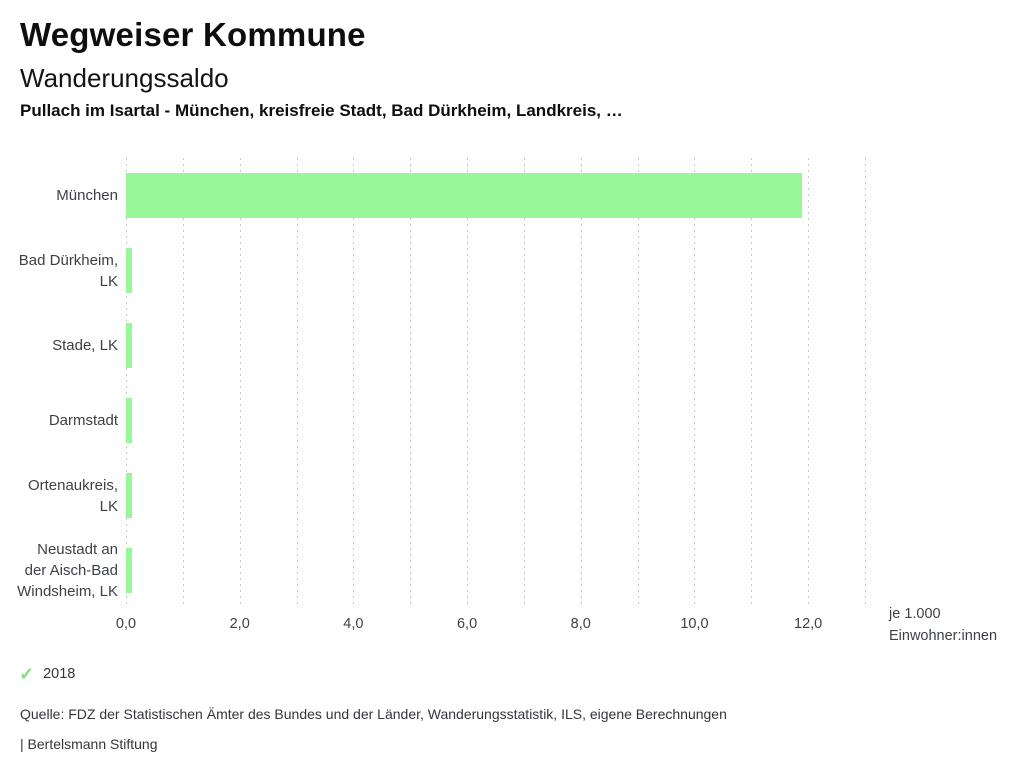 Image resolution: width=1024 pixels, height=780 pixels. I want to click on x-tick-label: 12,0, so click(808, 624).